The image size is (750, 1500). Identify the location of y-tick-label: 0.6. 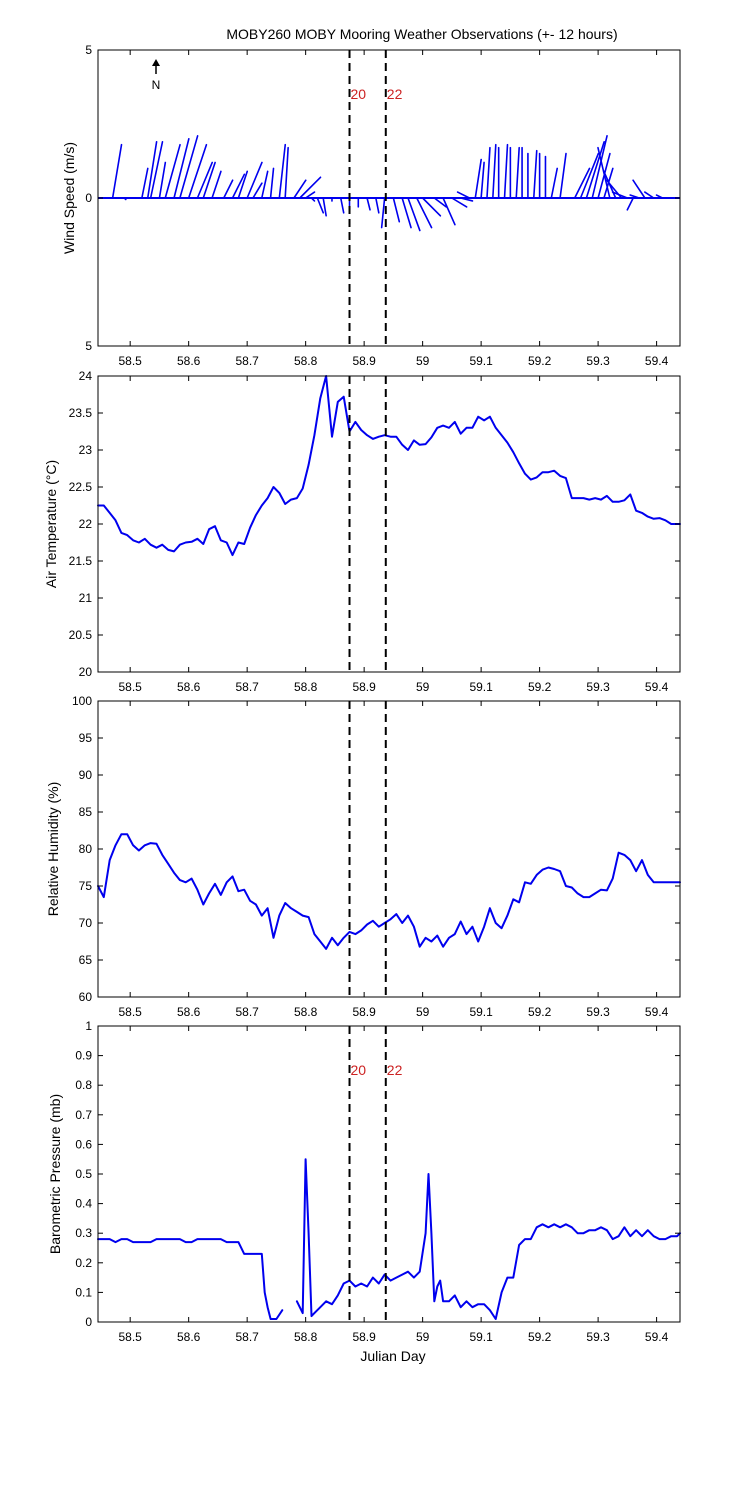
(83, 1144).